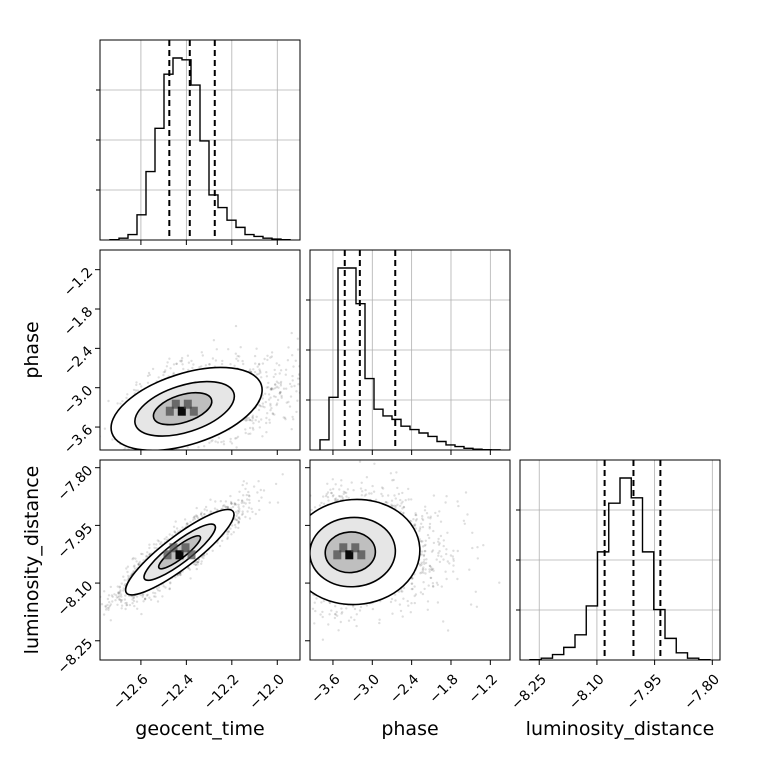 This screenshot has width=760, height=760. I want to click on hist-panel-phase, so click(408, 350).